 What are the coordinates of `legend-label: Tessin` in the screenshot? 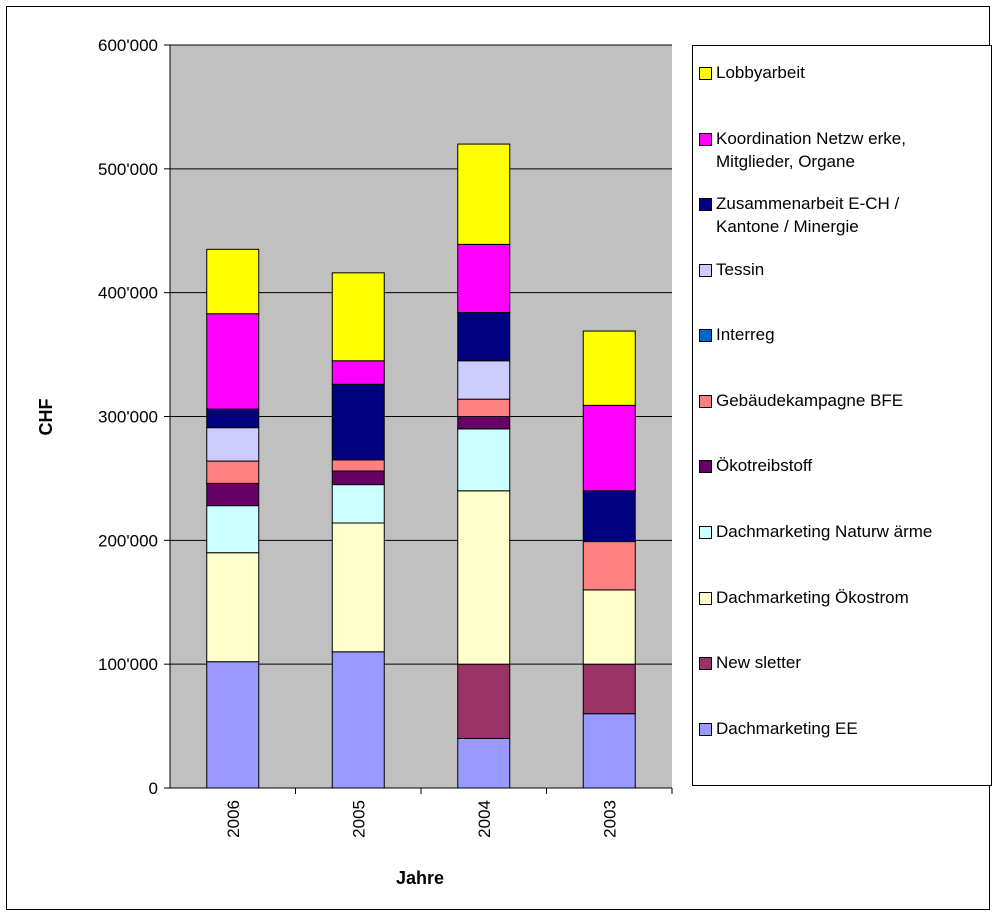 It's located at (740, 269).